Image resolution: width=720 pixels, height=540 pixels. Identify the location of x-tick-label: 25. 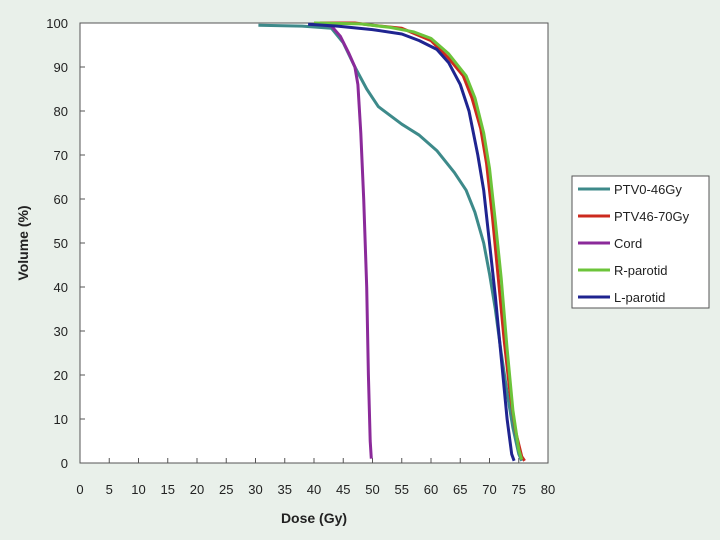
(226, 489).